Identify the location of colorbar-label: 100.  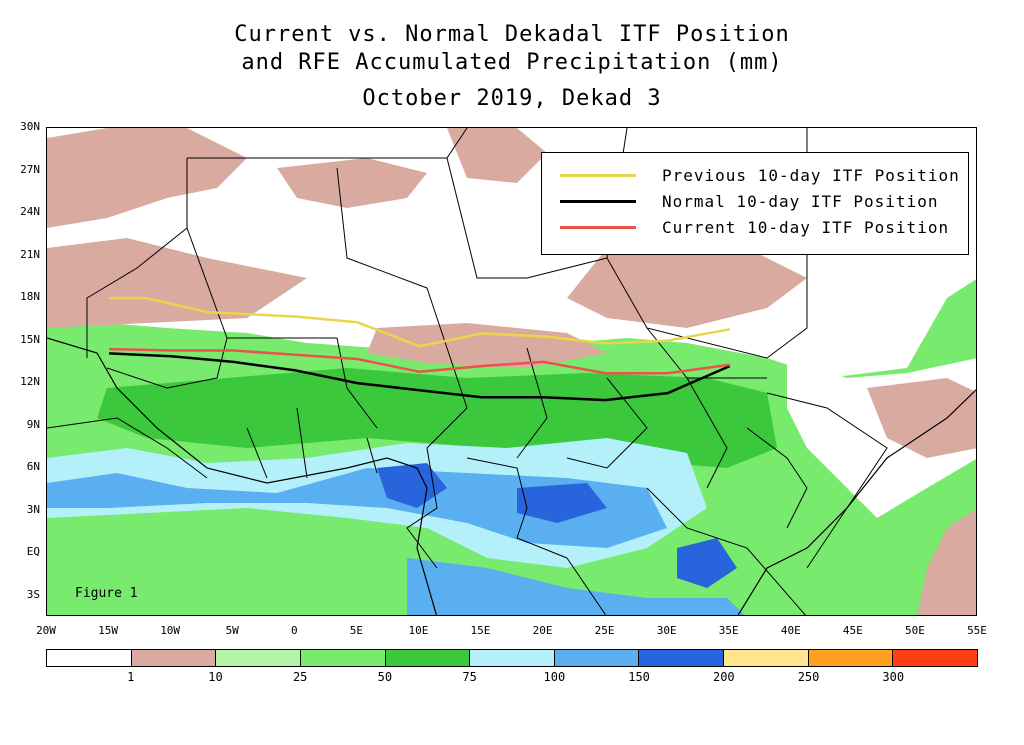
(554, 677).